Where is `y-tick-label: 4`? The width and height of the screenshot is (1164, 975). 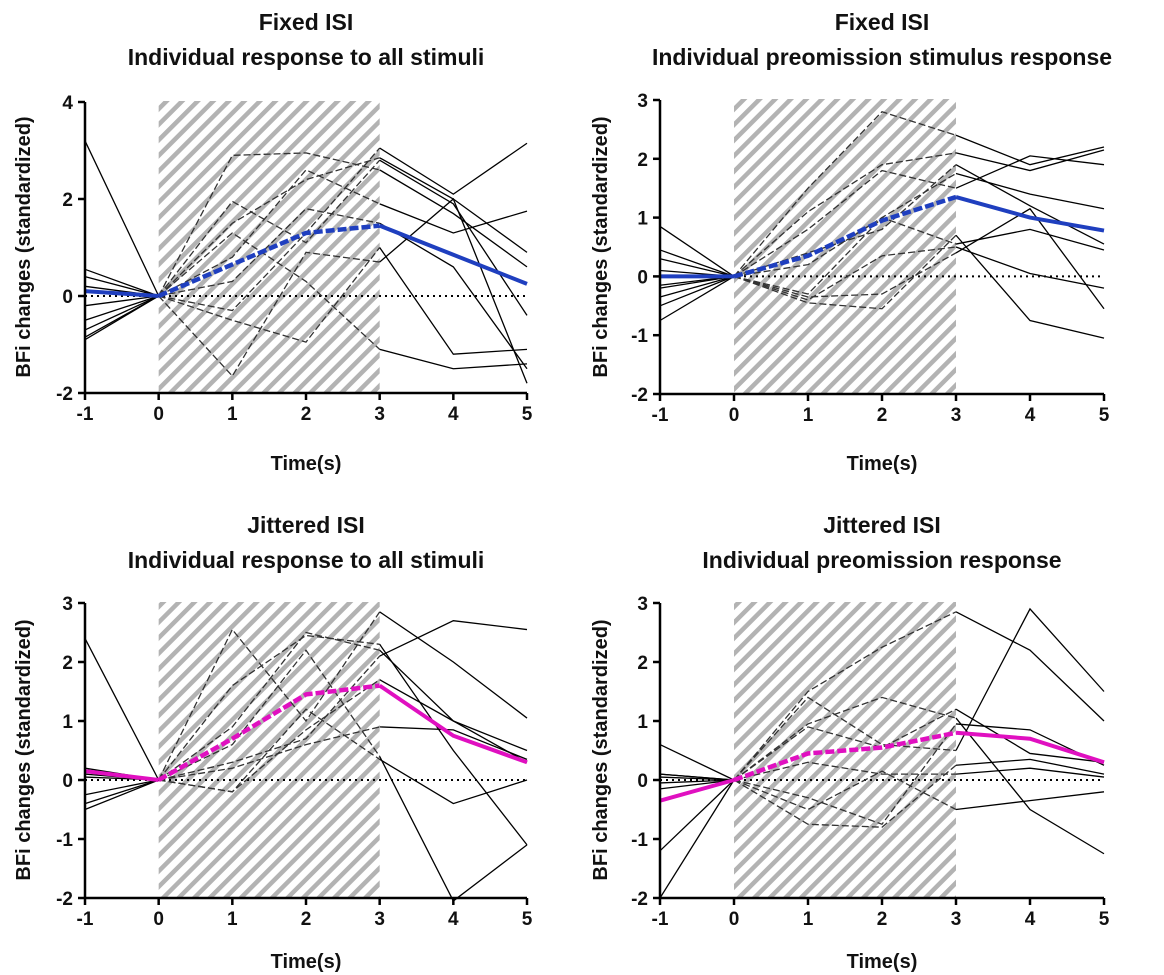
y-tick-label: 4 is located at coordinates (67, 103).